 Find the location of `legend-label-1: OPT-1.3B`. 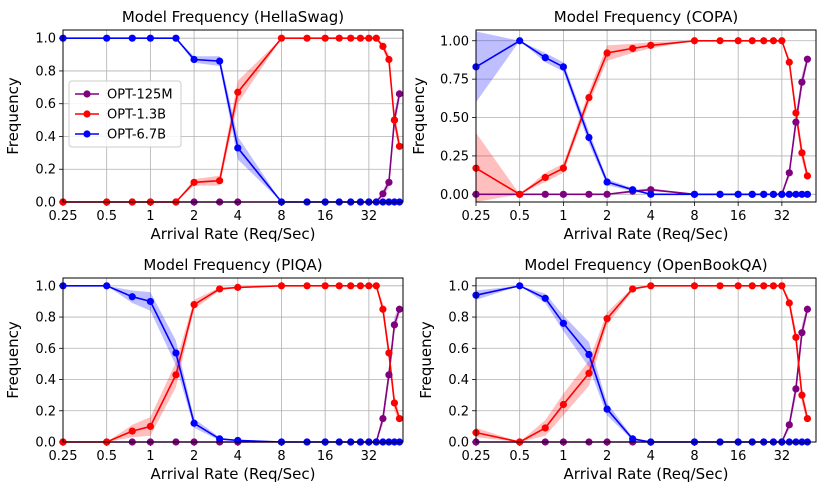

legend-label-1: OPT-1.3B is located at coordinates (136, 115).